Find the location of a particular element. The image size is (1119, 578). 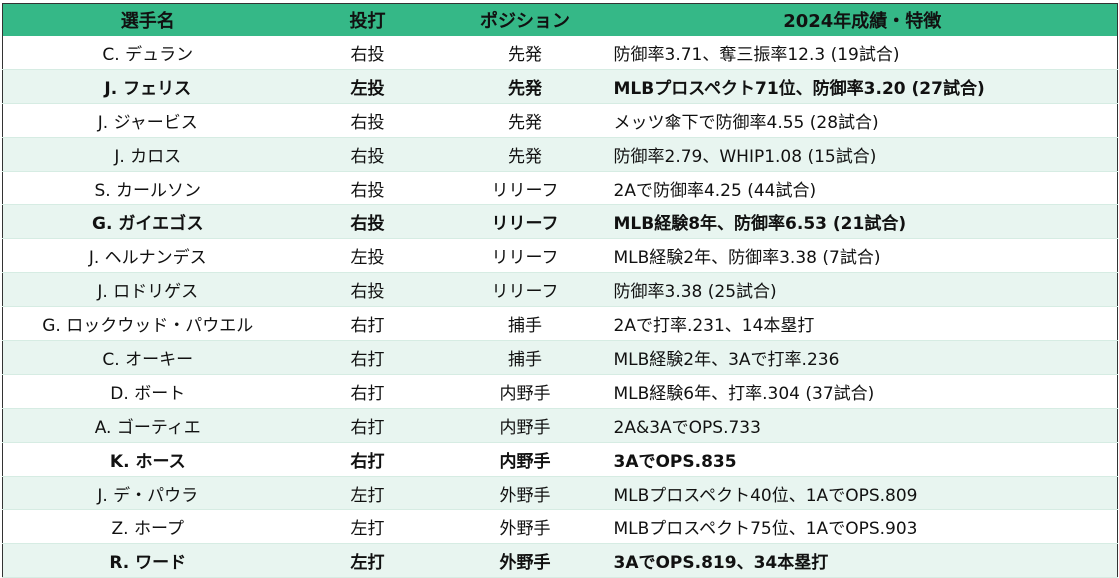

player-name: J. ジャービス is located at coordinates (147, 120).